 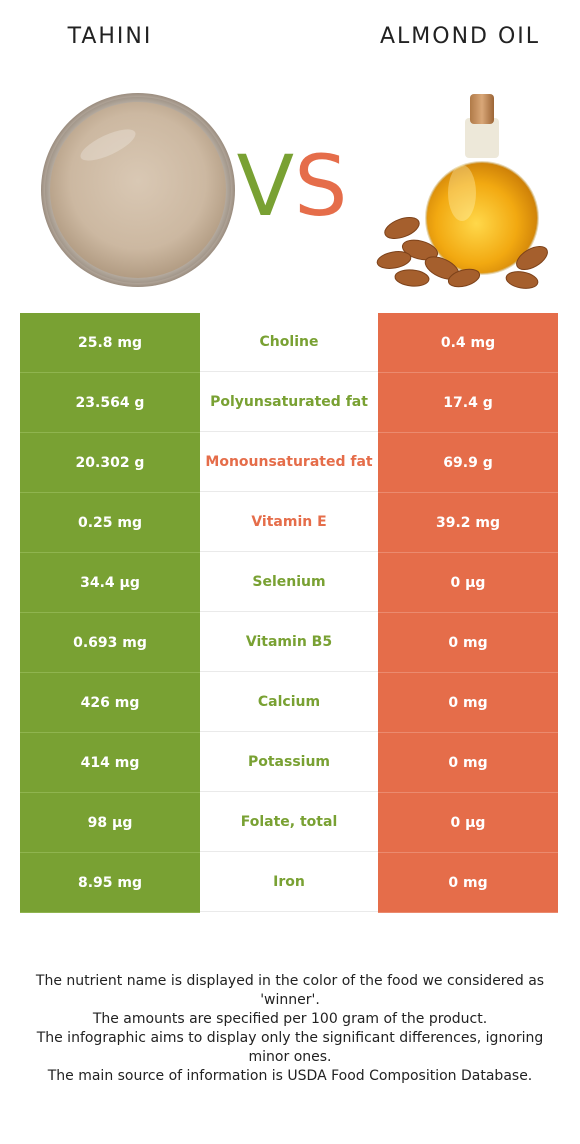 I want to click on almond-oil-image, so click(x=462, y=191).